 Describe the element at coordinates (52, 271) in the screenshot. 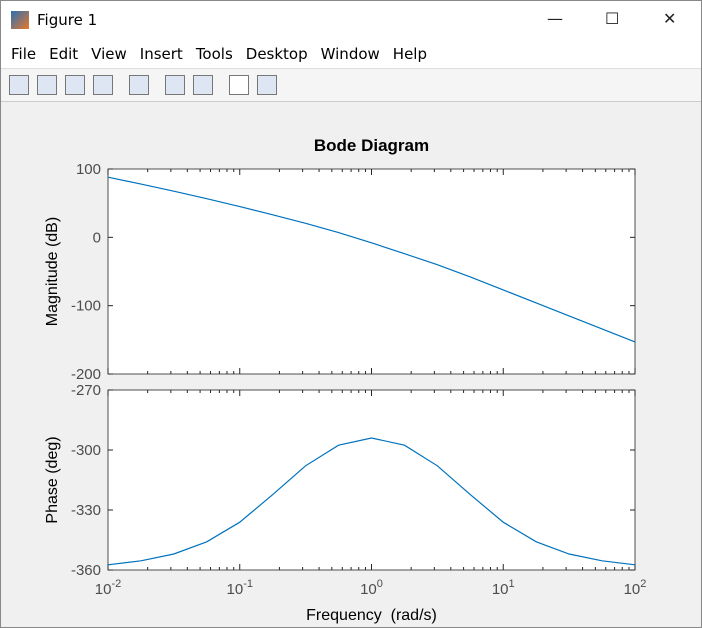

I see `y-axis-label: Magnitude (dB)` at that location.